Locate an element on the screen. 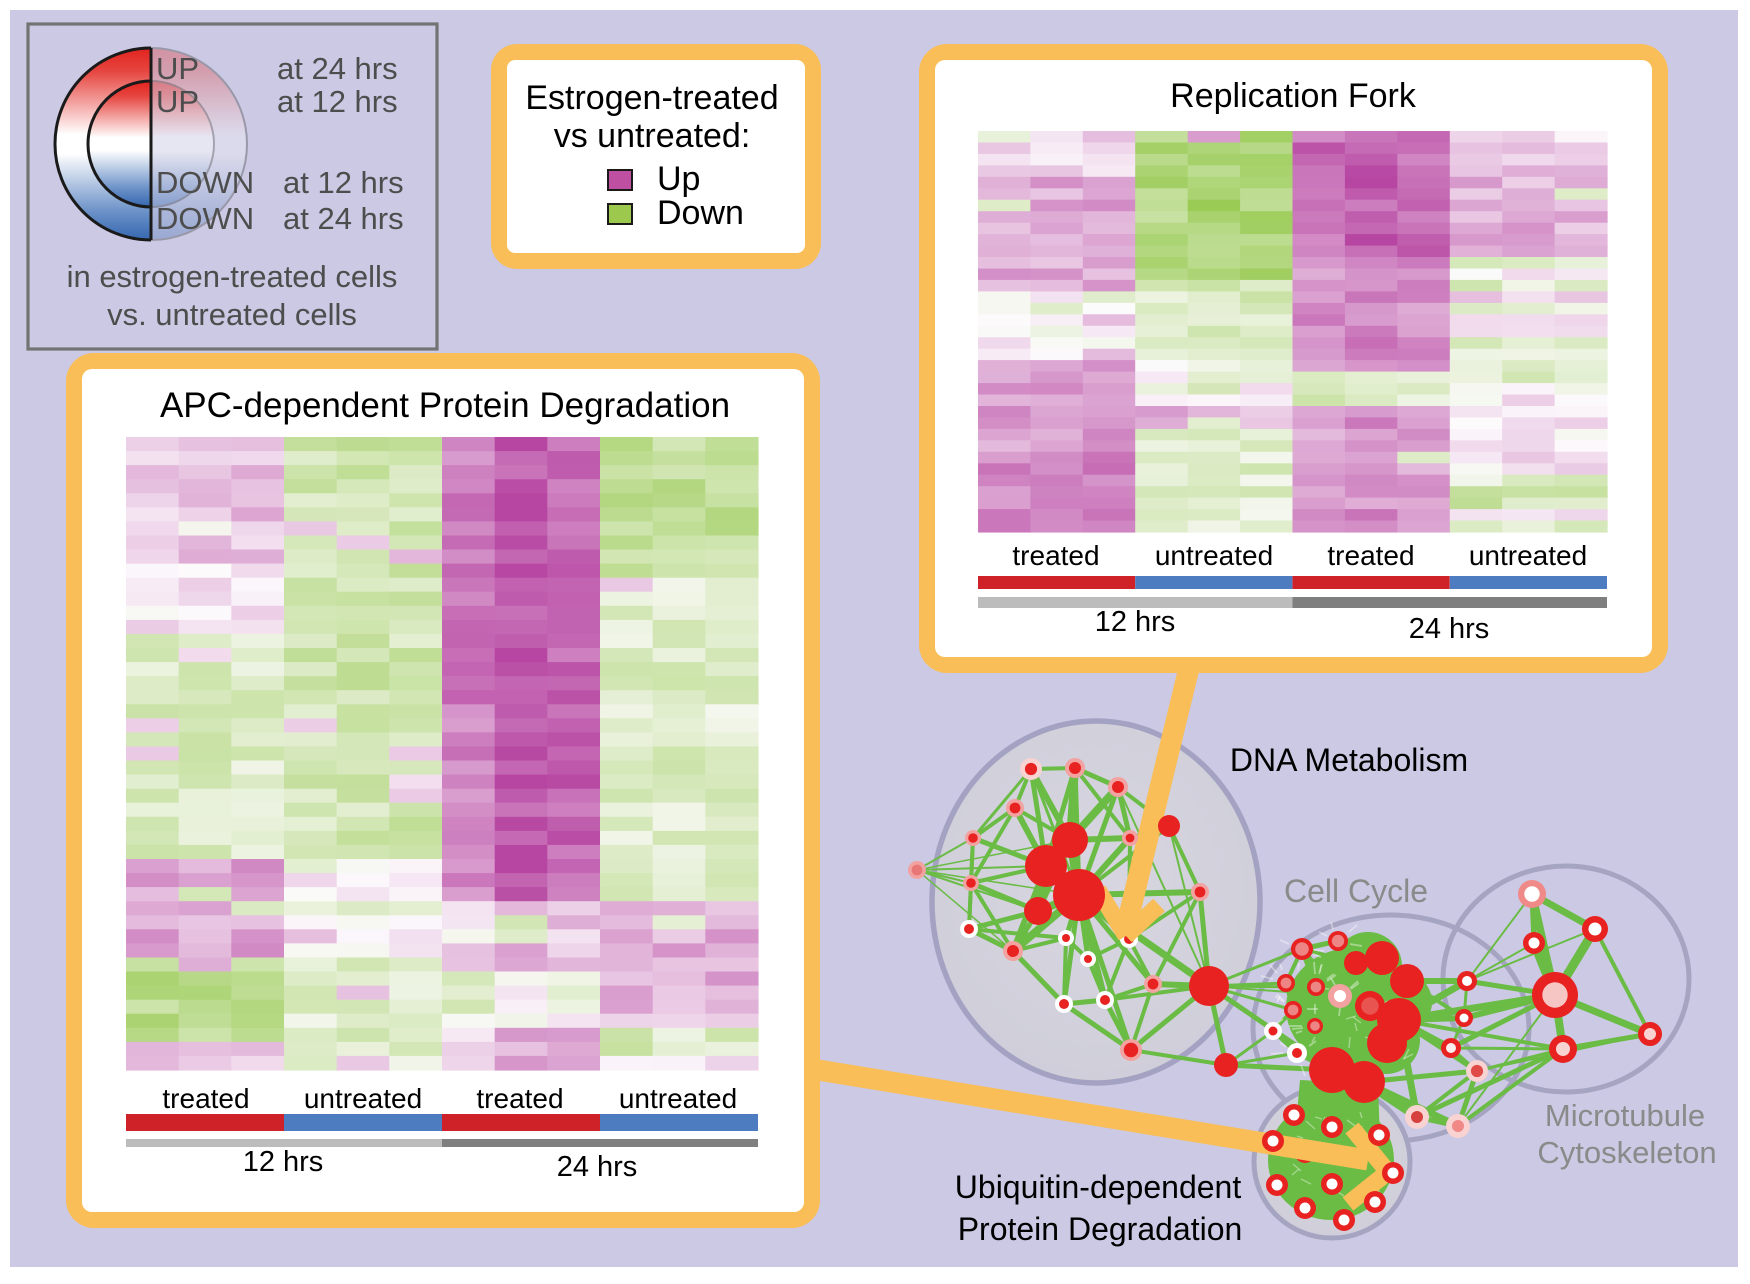 Image resolution: width=1750 pixels, height=1284 pixels. svg-text: DNA Metabolism is located at coordinates (1349, 760).